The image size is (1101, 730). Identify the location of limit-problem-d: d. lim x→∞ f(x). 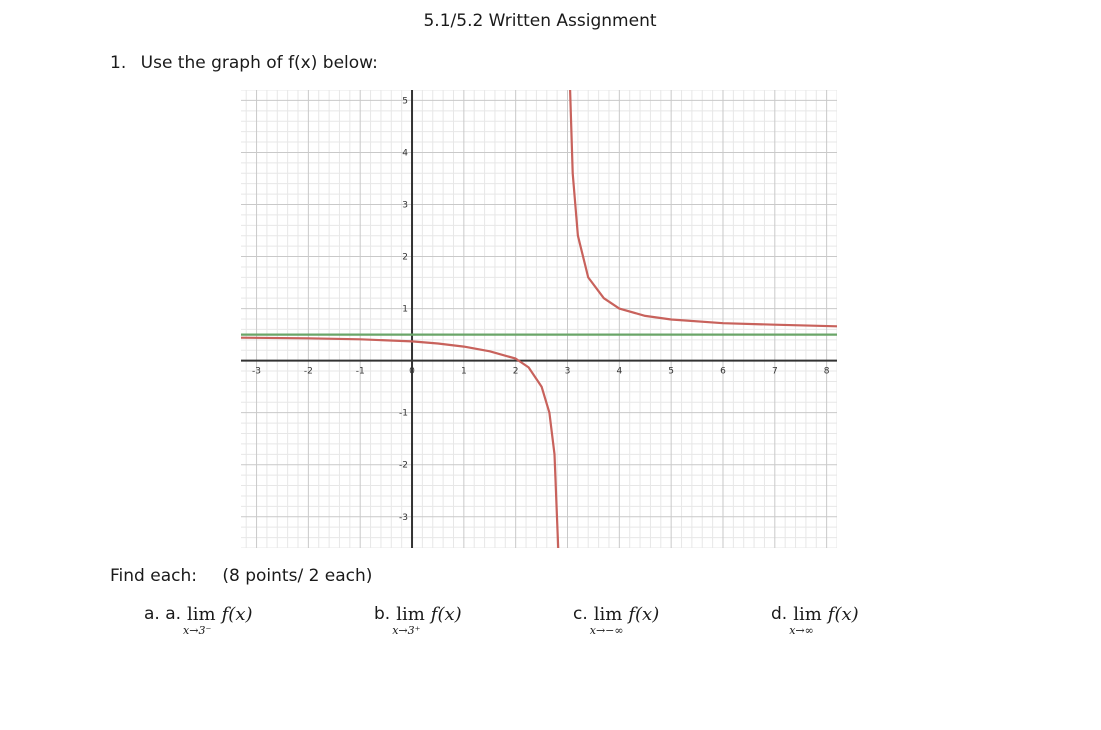
(815, 620).